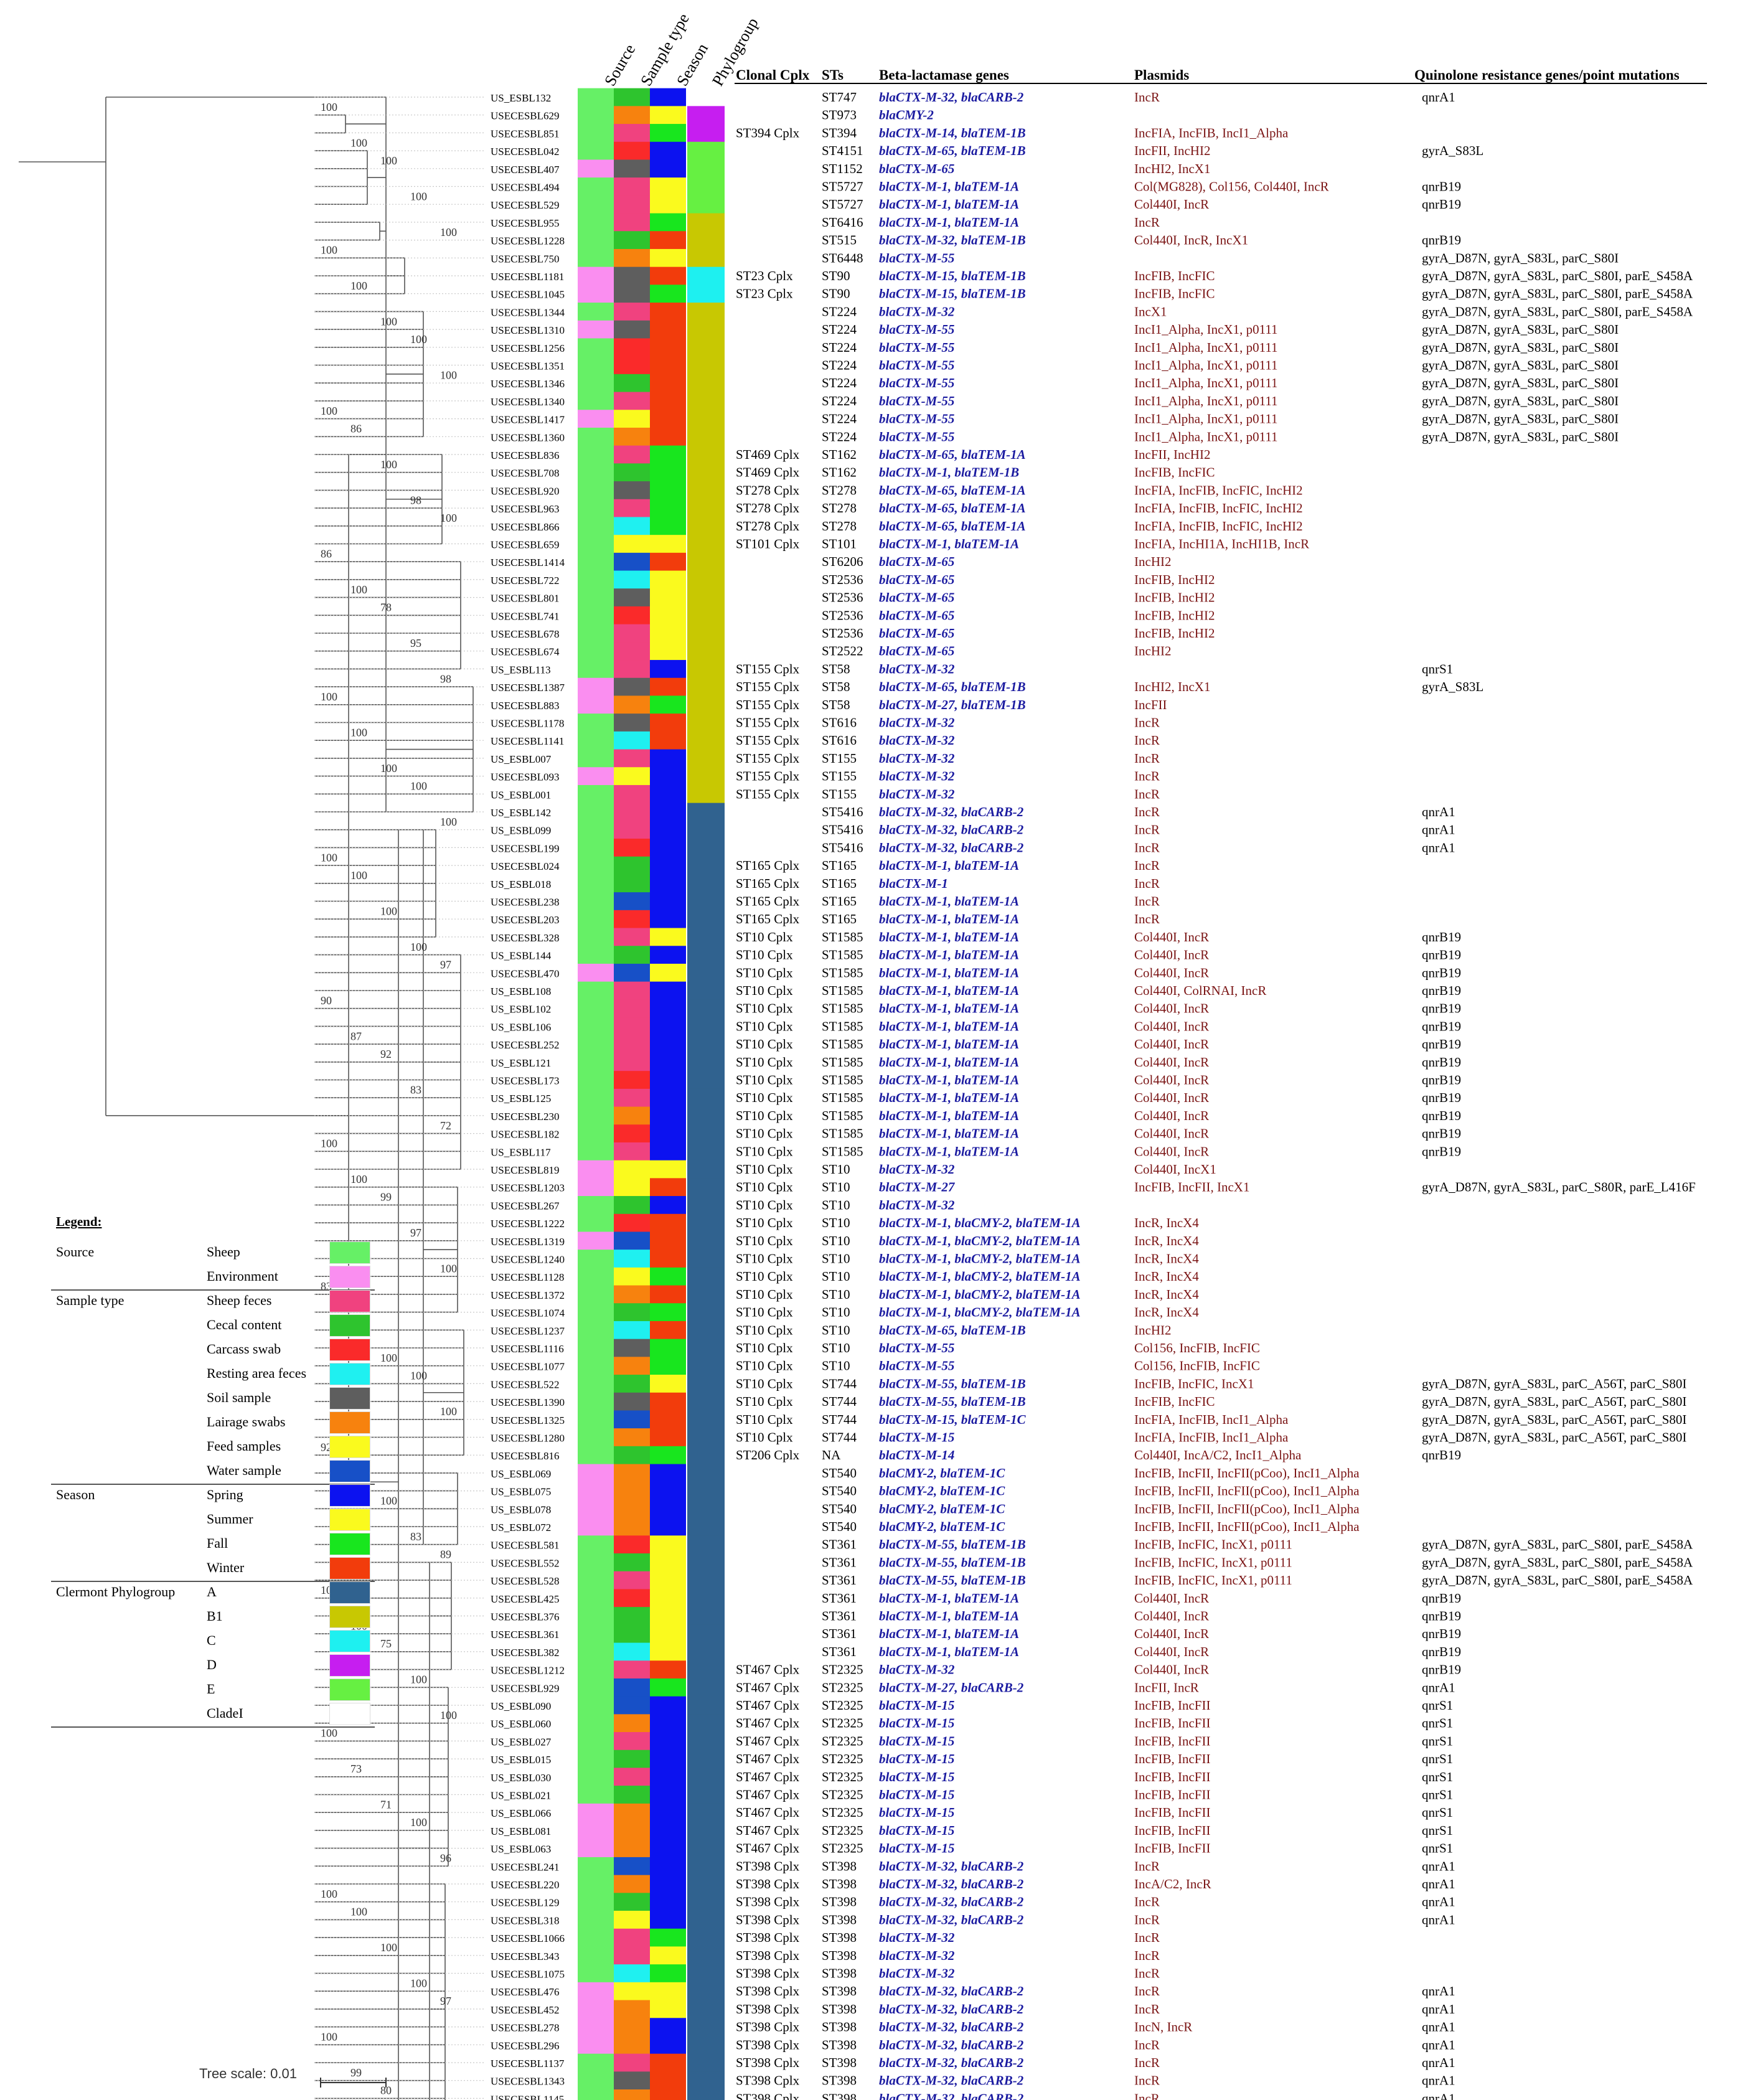 Image resolution: width=1758 pixels, height=2100 pixels. I want to click on sequence-type: ST165, so click(839, 884).